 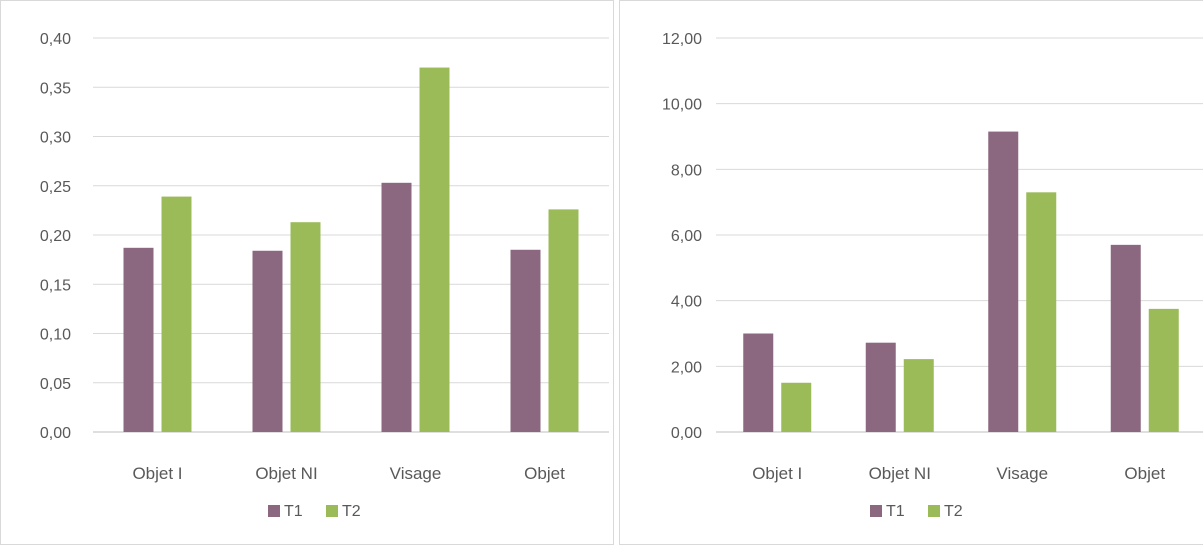 What do you see at coordinates (55, 138) in the screenshot?
I see `y-tick-label: 0,30` at bounding box center [55, 138].